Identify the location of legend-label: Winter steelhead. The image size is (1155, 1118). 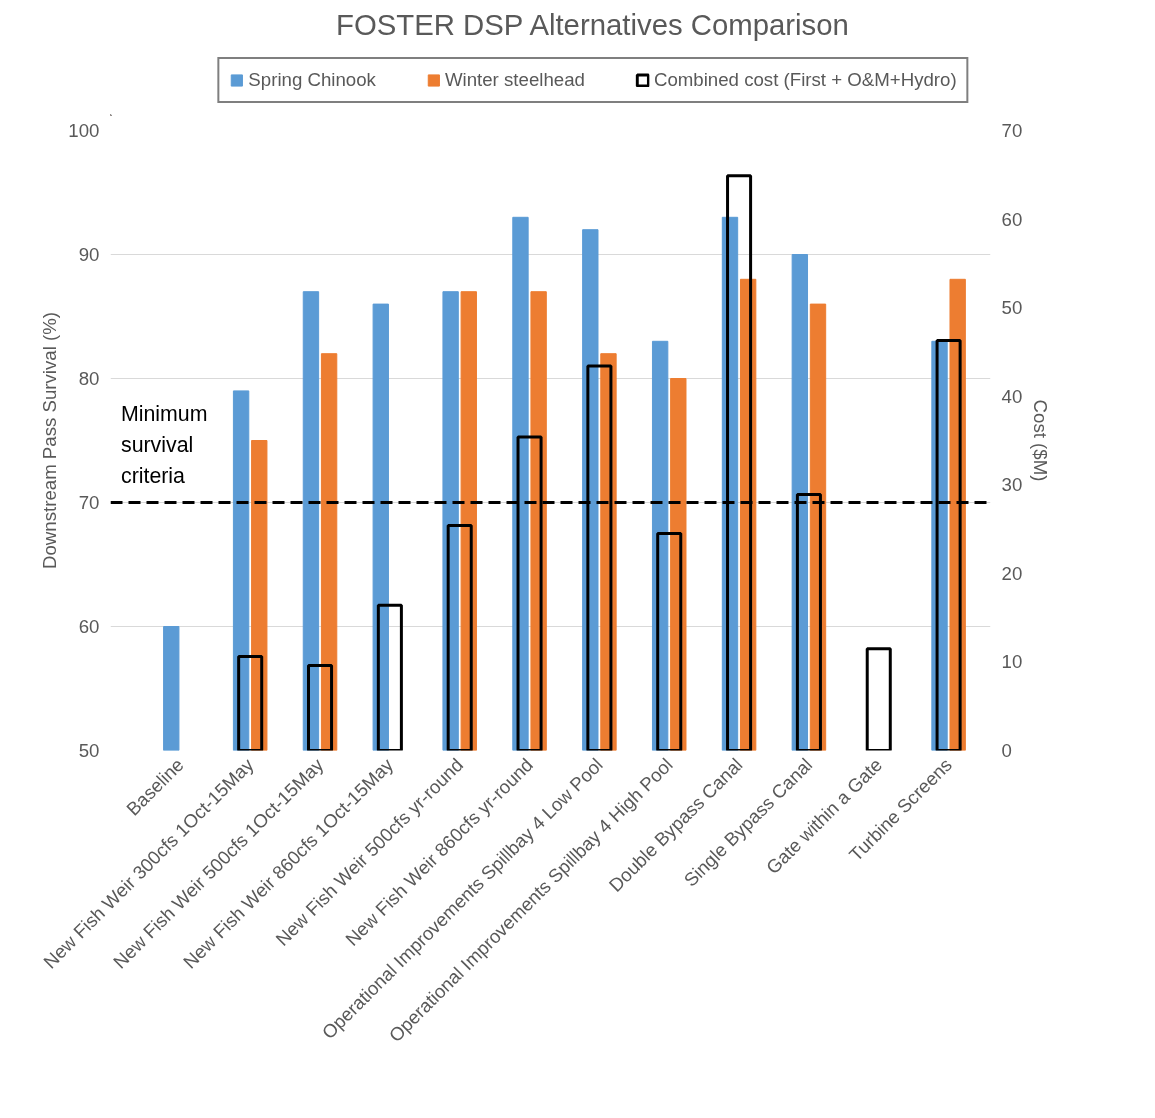
(514, 80).